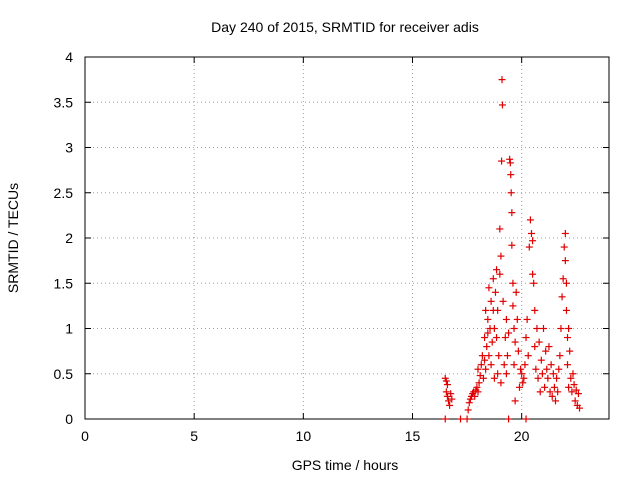  Describe the element at coordinates (69, 57) in the screenshot. I see `y-tick-label: 4` at that location.